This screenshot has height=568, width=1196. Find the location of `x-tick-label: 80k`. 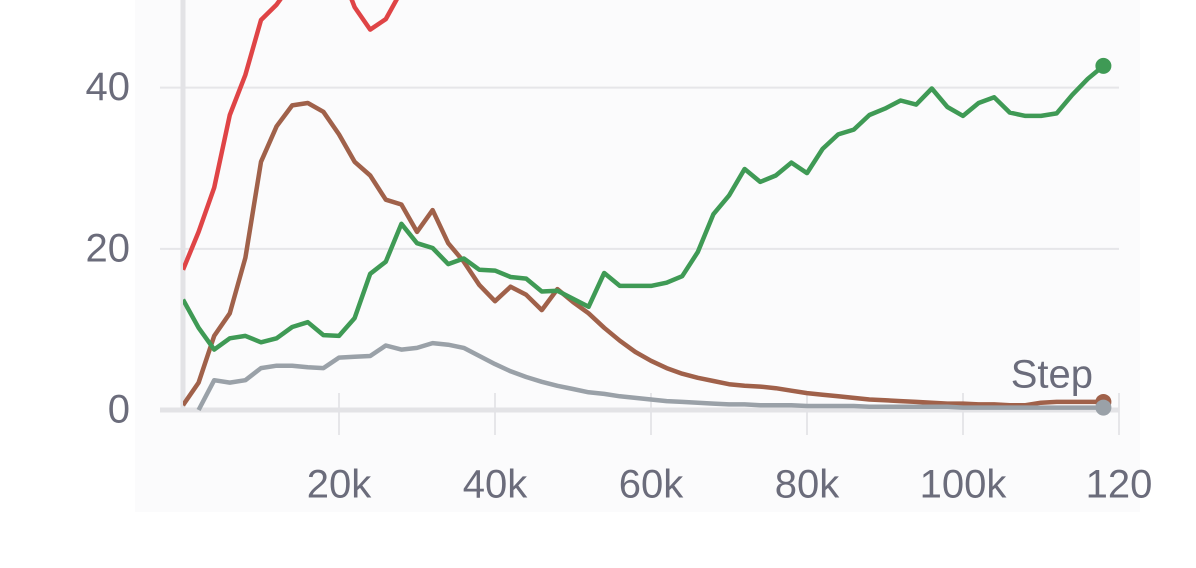

x-tick-label: 80k is located at coordinates (807, 485).